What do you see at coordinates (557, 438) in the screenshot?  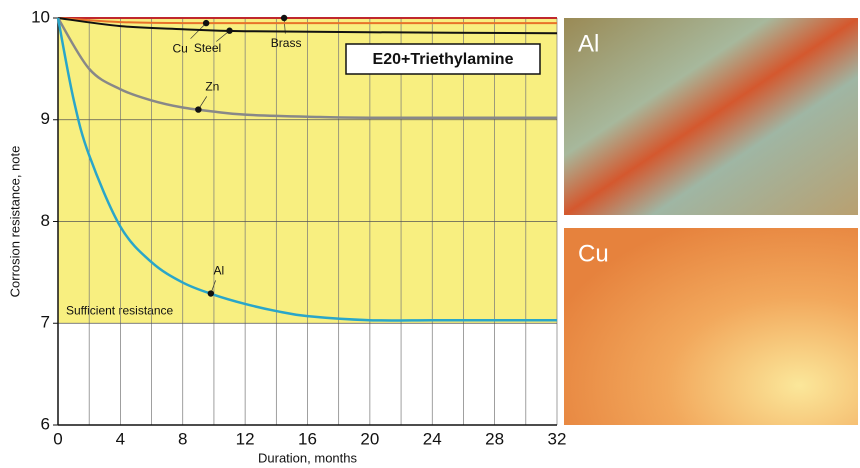 I see `x-tick-label: 32` at bounding box center [557, 438].